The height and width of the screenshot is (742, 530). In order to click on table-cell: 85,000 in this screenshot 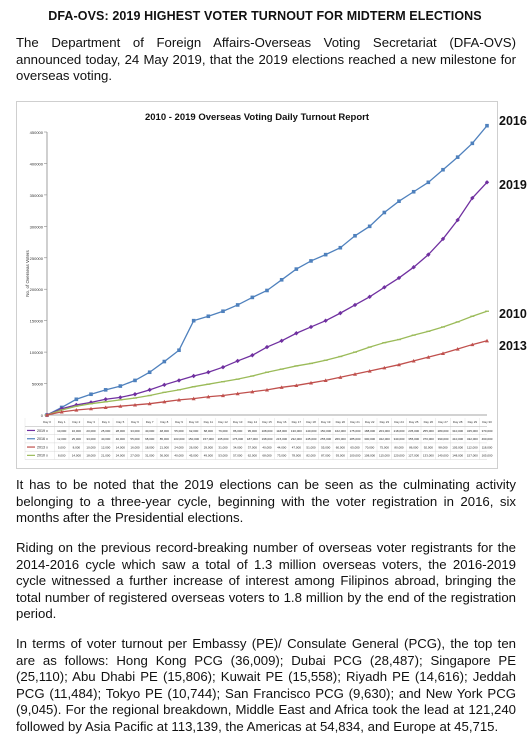, I will do `click(165, 439)`.